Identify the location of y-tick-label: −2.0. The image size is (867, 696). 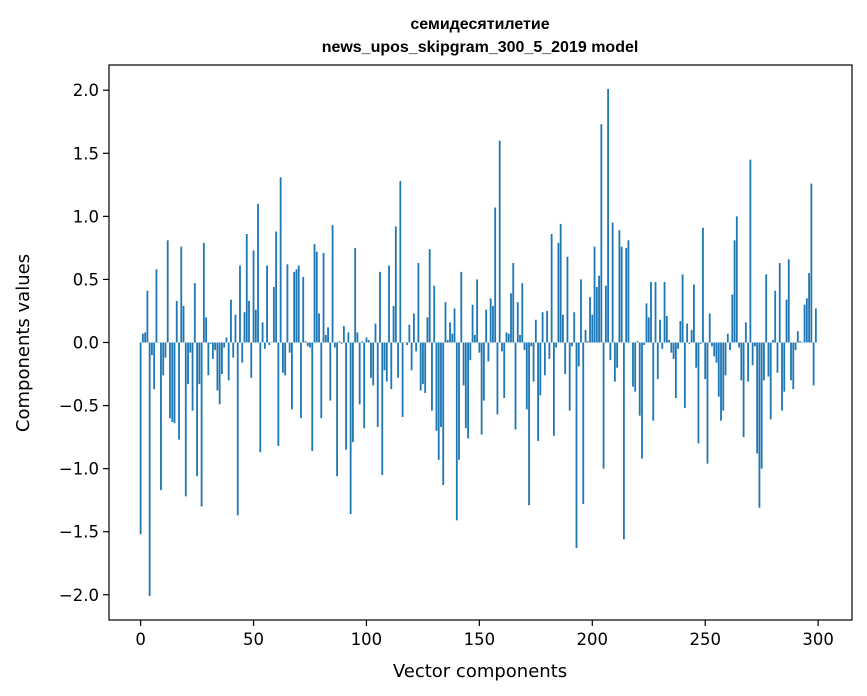
(79, 595).